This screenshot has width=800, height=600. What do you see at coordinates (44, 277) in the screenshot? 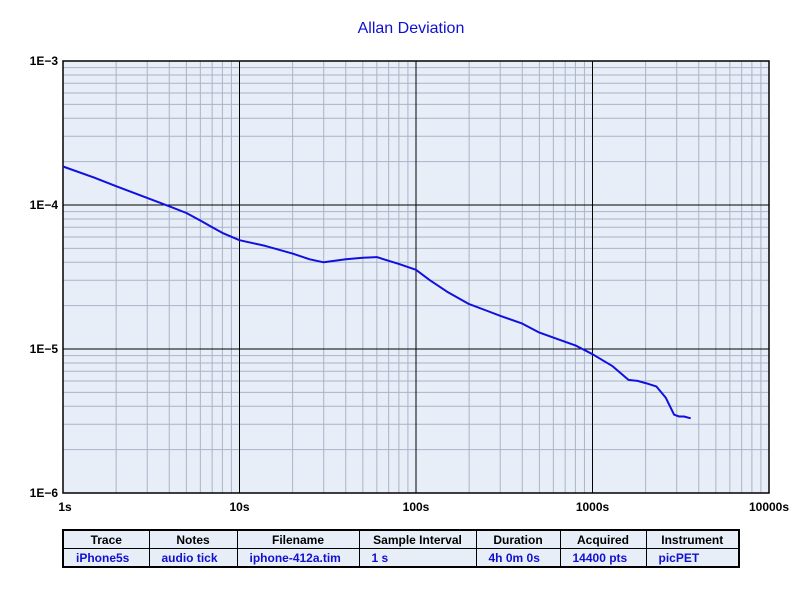
I see `y-tick-labels: 1E−3 1E−4 1E−5 1E−6` at bounding box center [44, 277].